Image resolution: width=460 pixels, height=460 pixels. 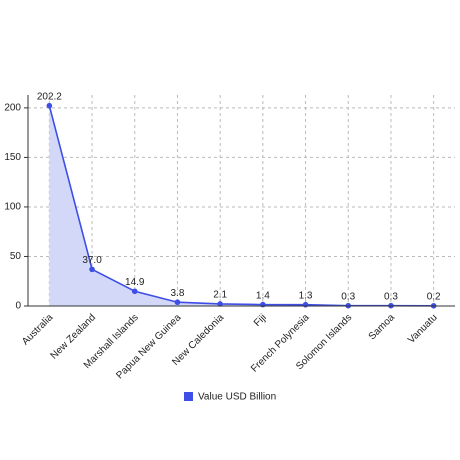 What do you see at coordinates (135, 282) in the screenshot?
I see `value-label: 14.9` at bounding box center [135, 282].